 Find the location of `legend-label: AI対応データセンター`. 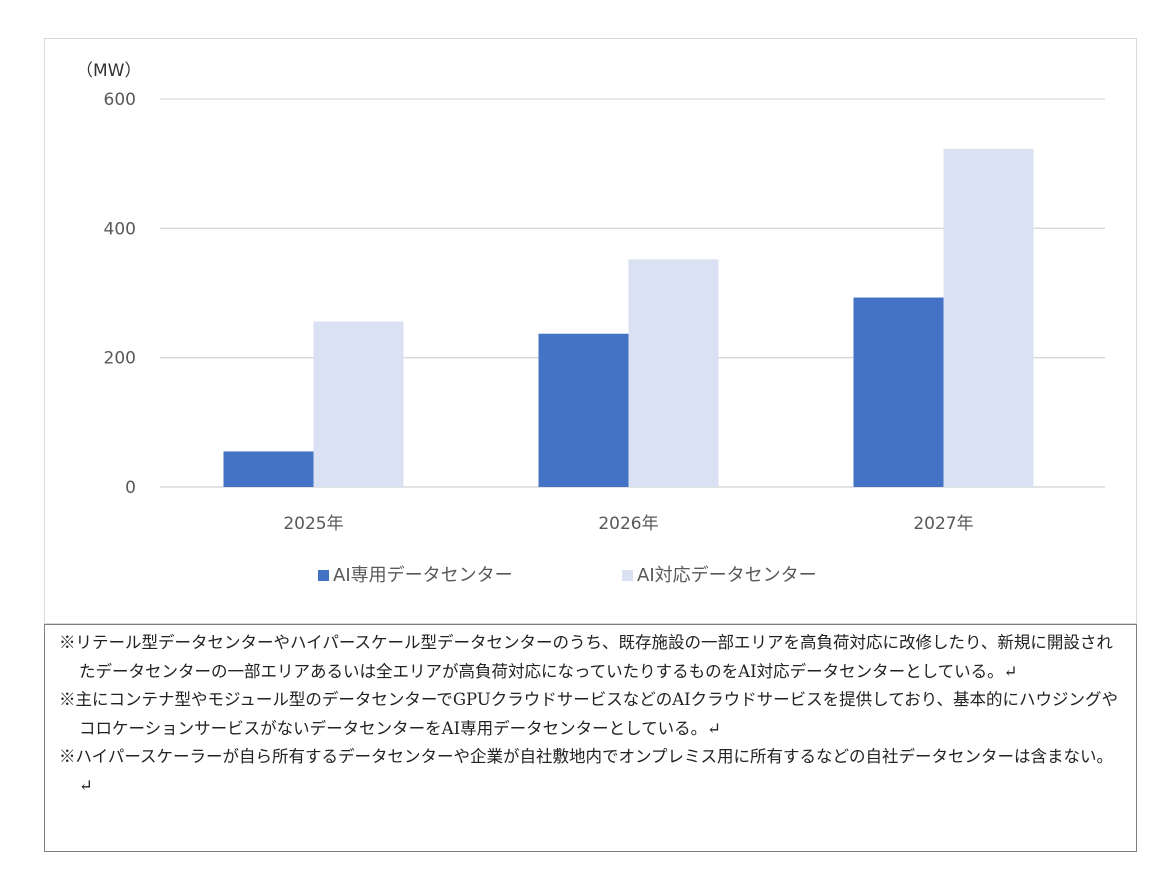

legend-label: AI対応データセンター is located at coordinates (727, 575).